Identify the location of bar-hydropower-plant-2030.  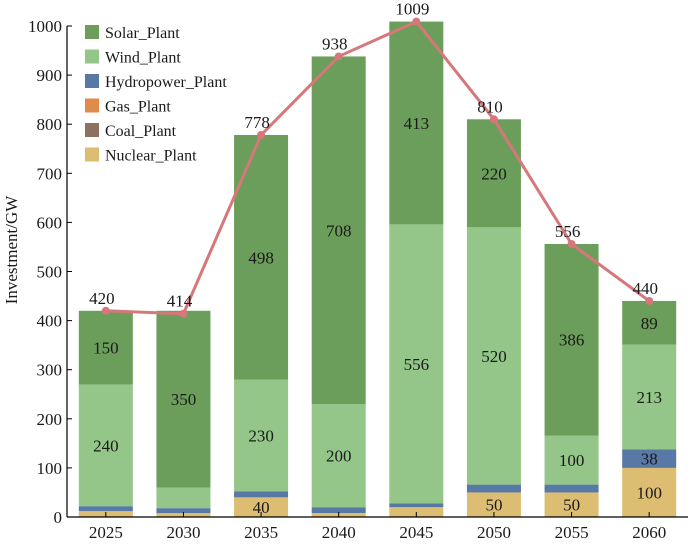
(183, 511).